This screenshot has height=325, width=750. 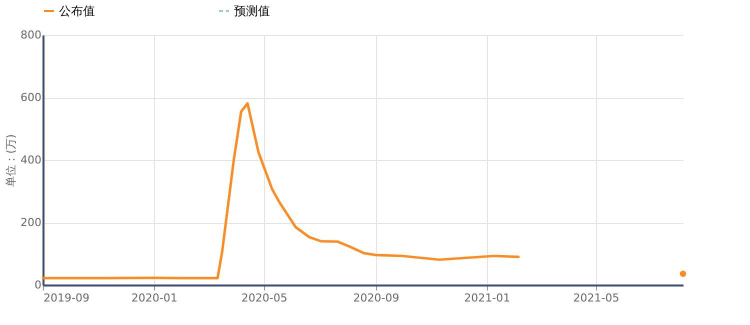 I want to click on y-tick-label: 800, so click(x=31, y=35).